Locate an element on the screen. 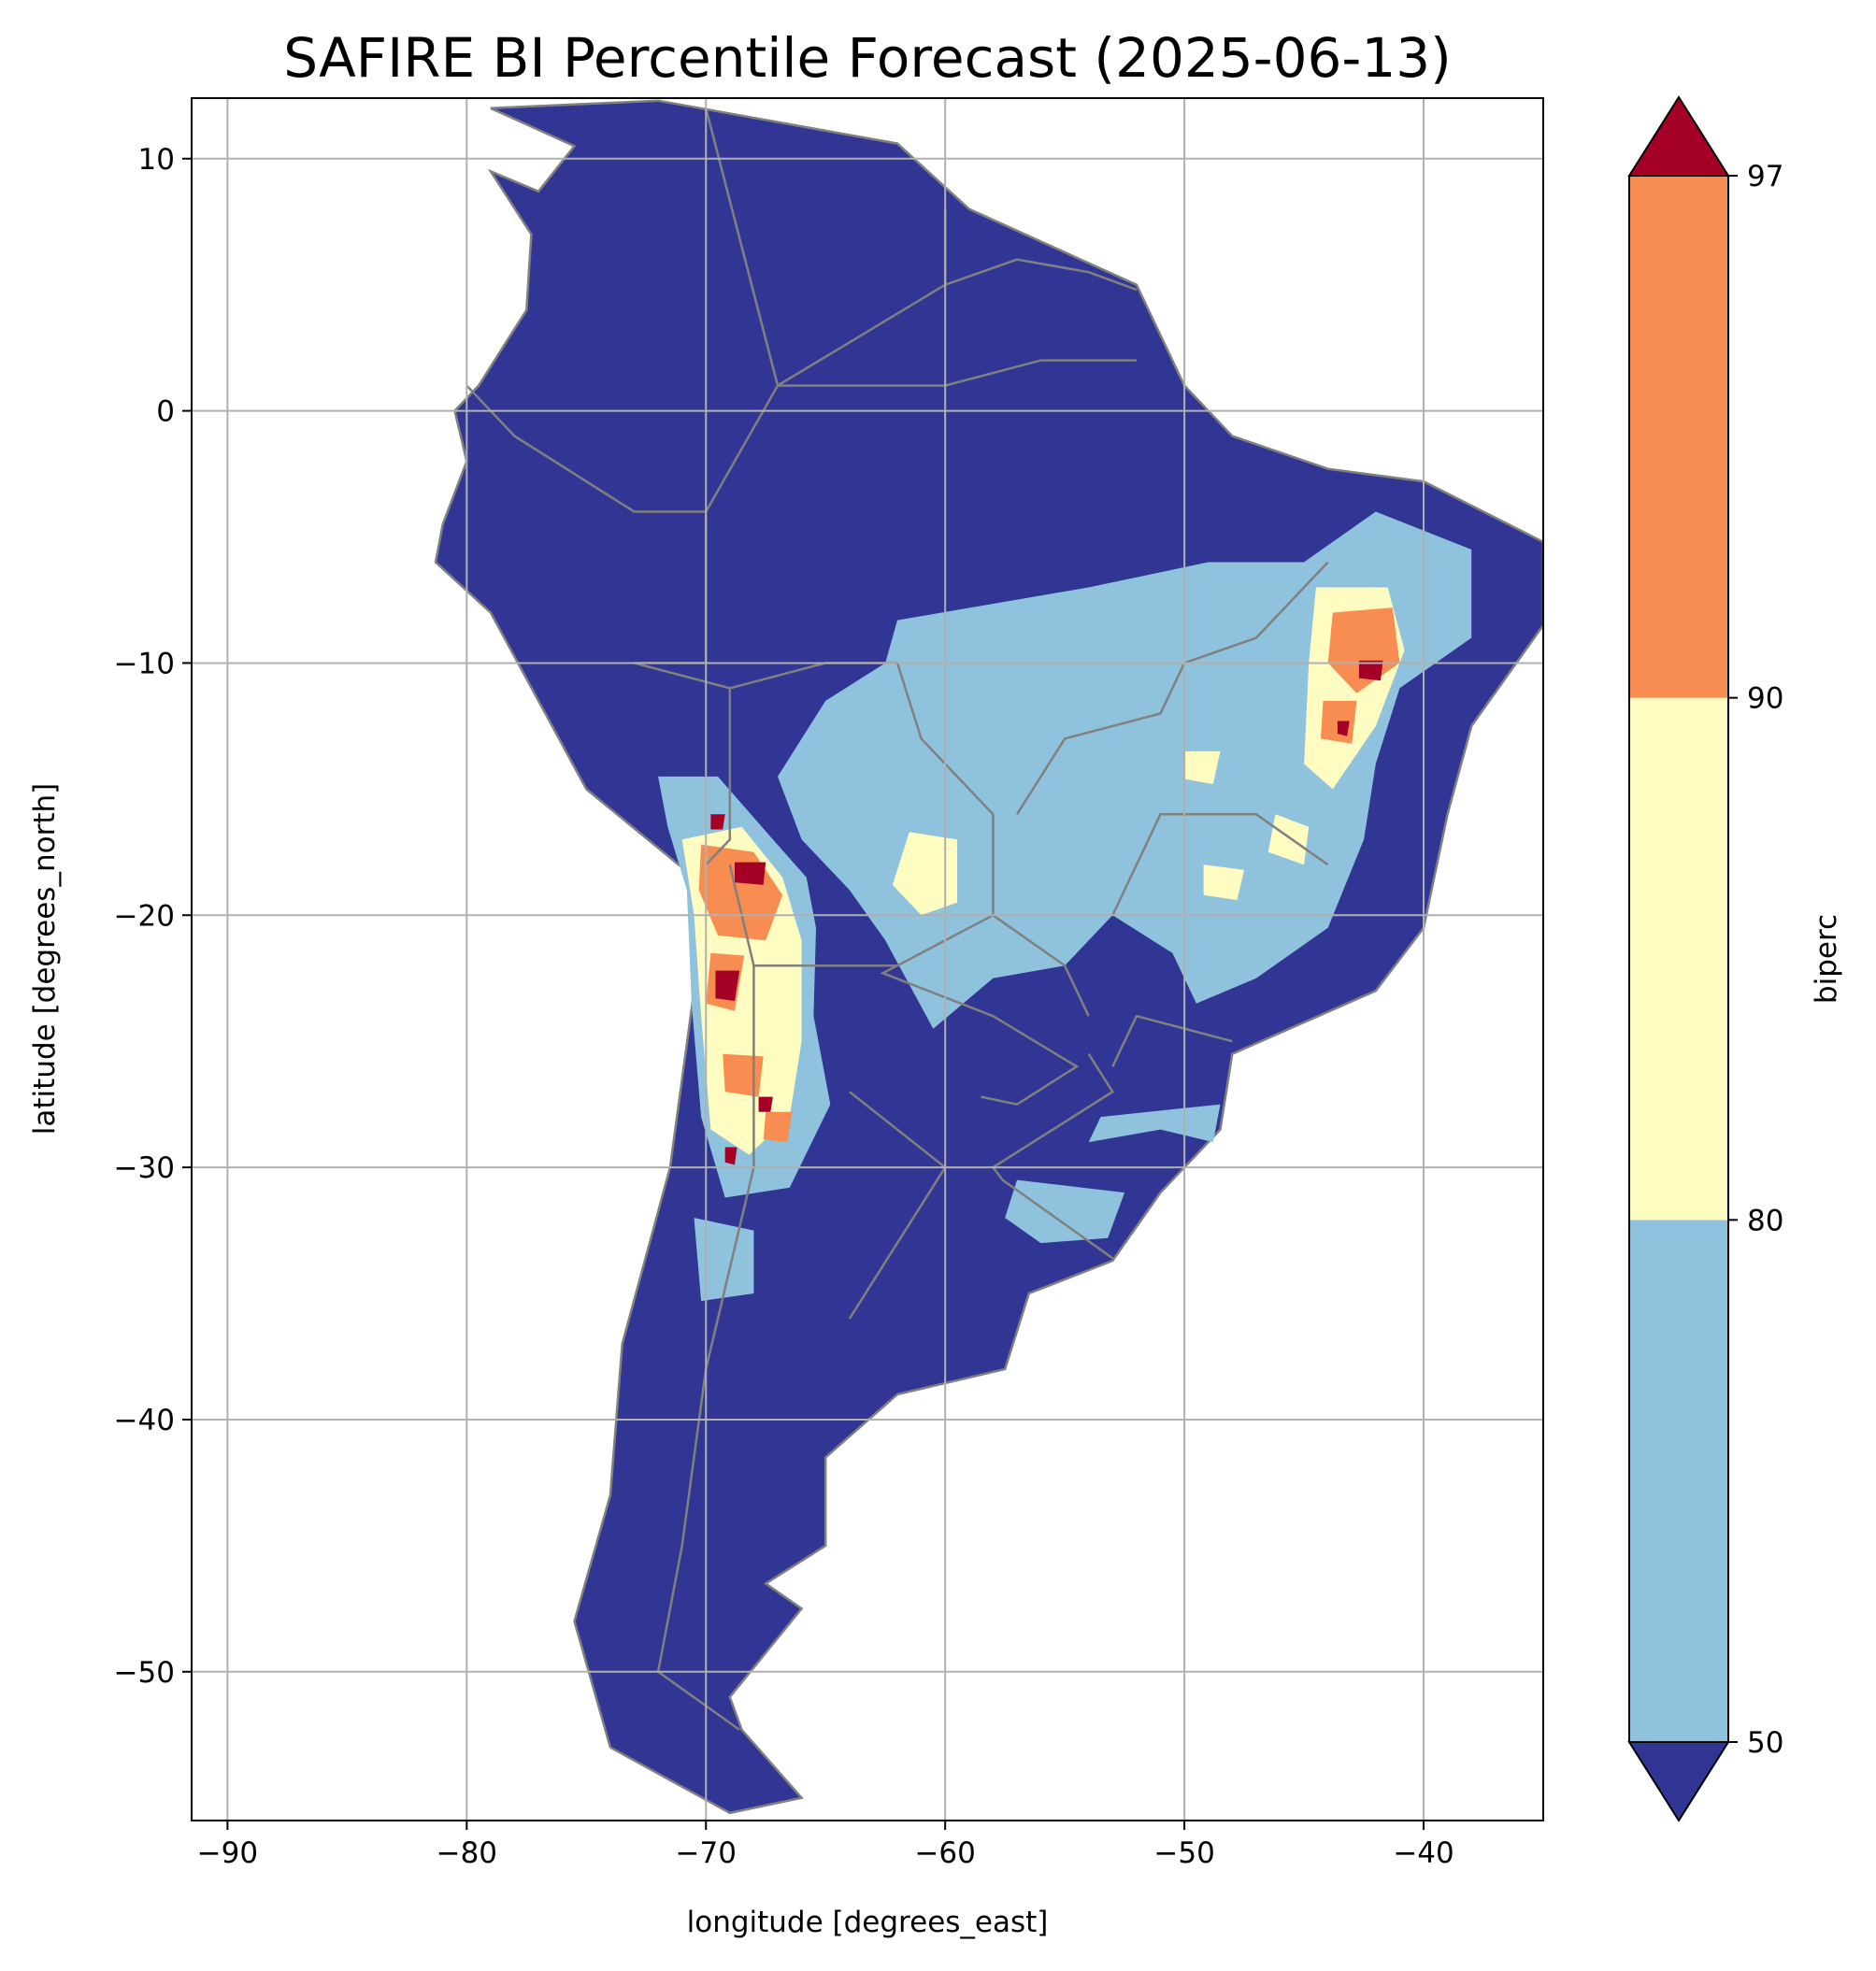  x-tick-label: −80 is located at coordinates (467, 1853).